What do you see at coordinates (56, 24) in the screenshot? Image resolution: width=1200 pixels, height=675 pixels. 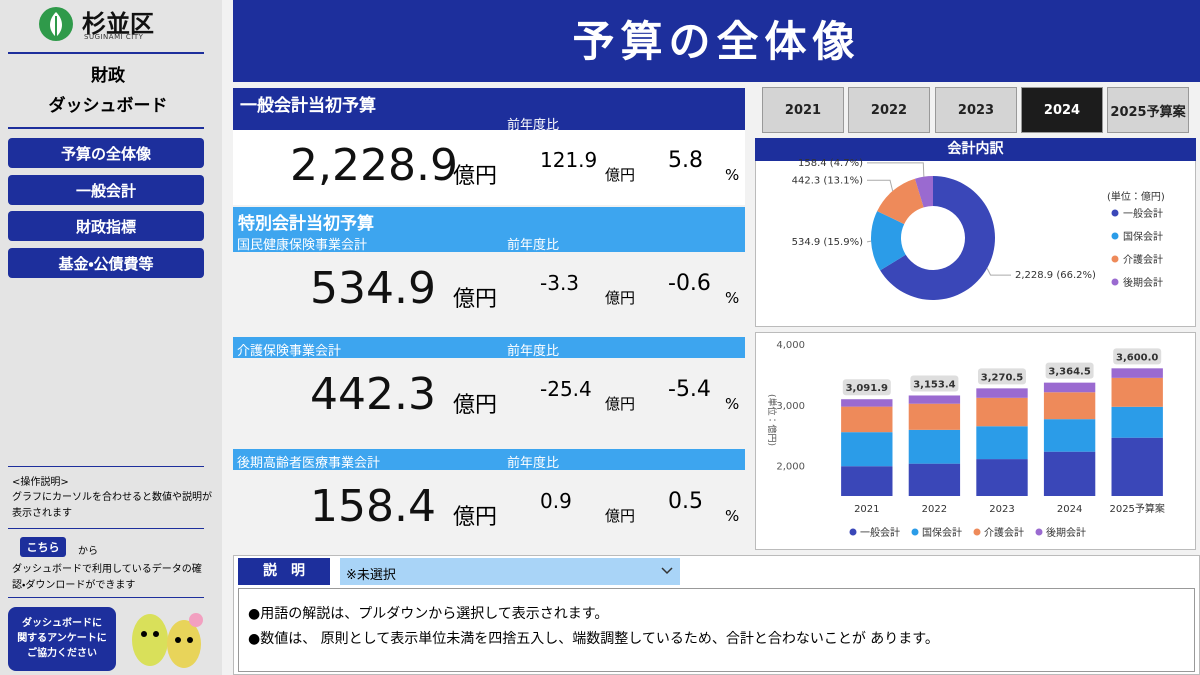 I see `logo-icon` at bounding box center [56, 24].